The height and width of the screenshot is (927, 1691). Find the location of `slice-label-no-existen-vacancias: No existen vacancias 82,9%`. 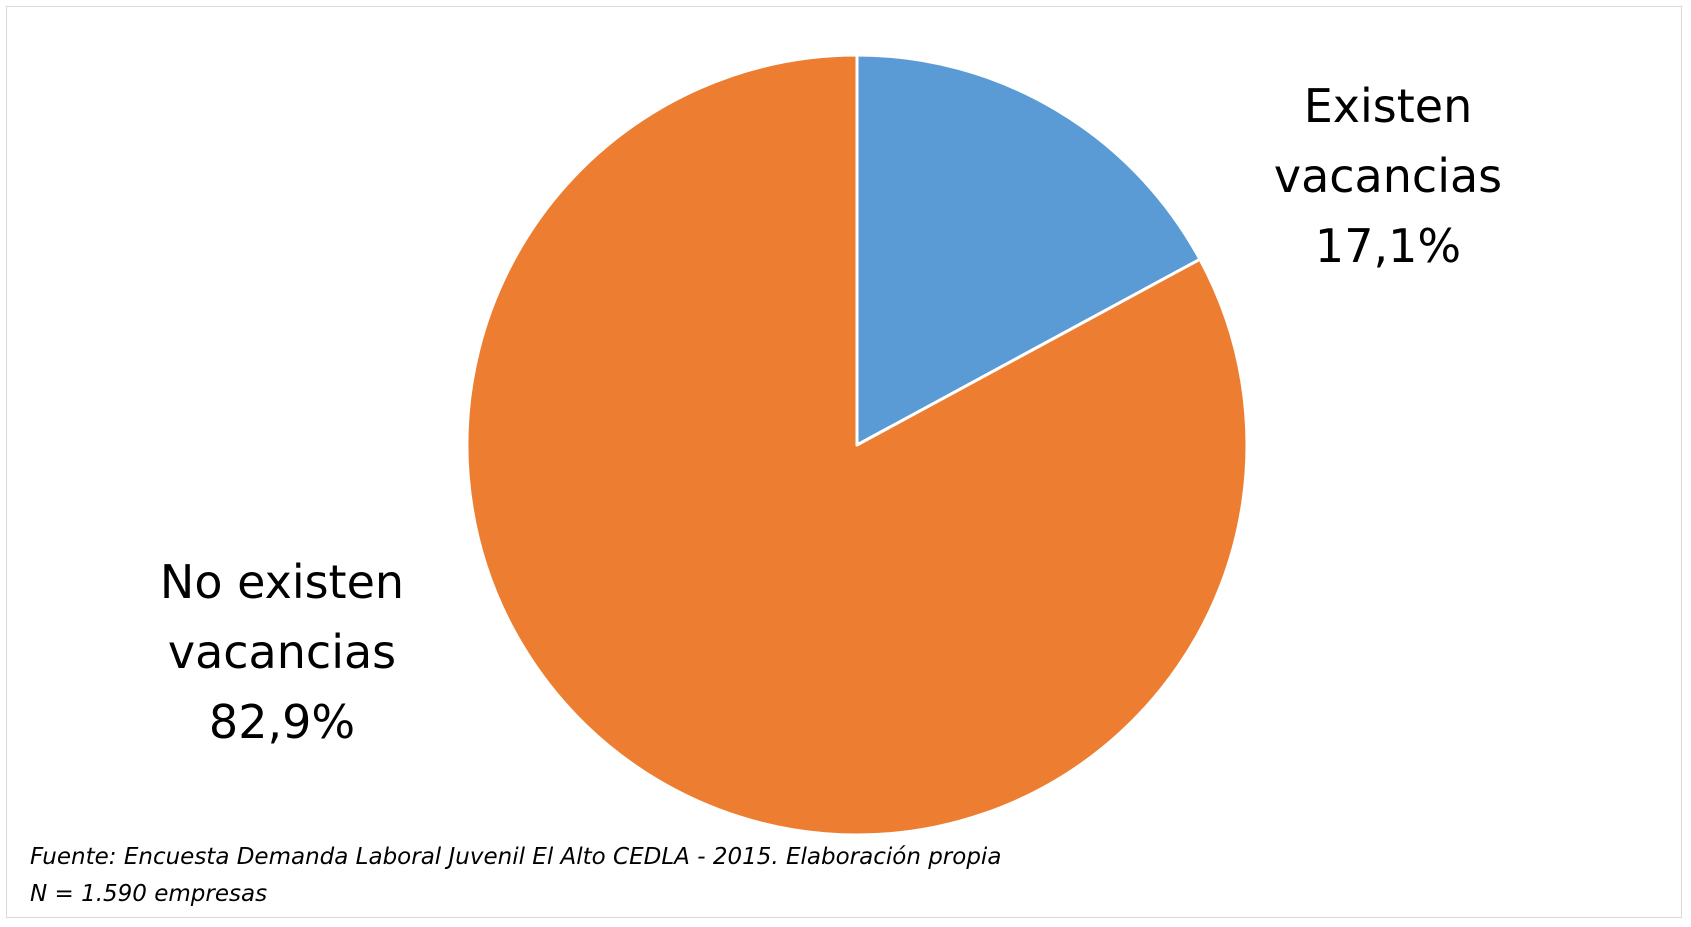

slice-label-no-existen-vacancias: No existen vacancias 82,9% is located at coordinates (282, 652).